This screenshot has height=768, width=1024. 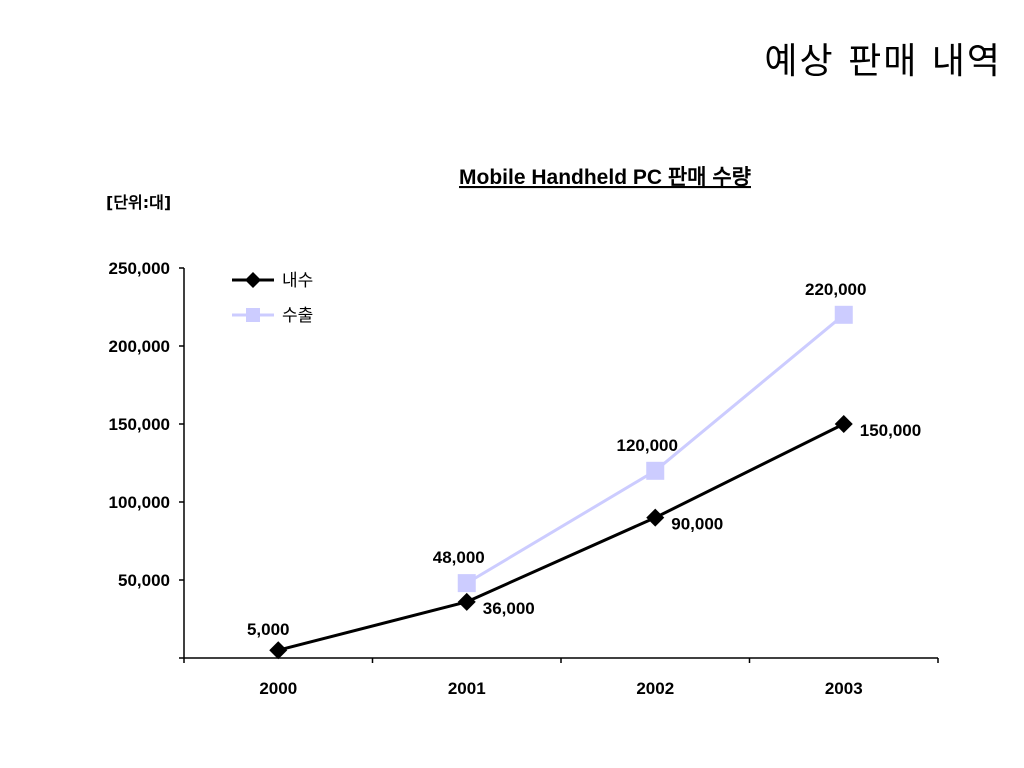 What do you see at coordinates (139, 502) in the screenshot?
I see `y-tick-label: 100,000` at bounding box center [139, 502].